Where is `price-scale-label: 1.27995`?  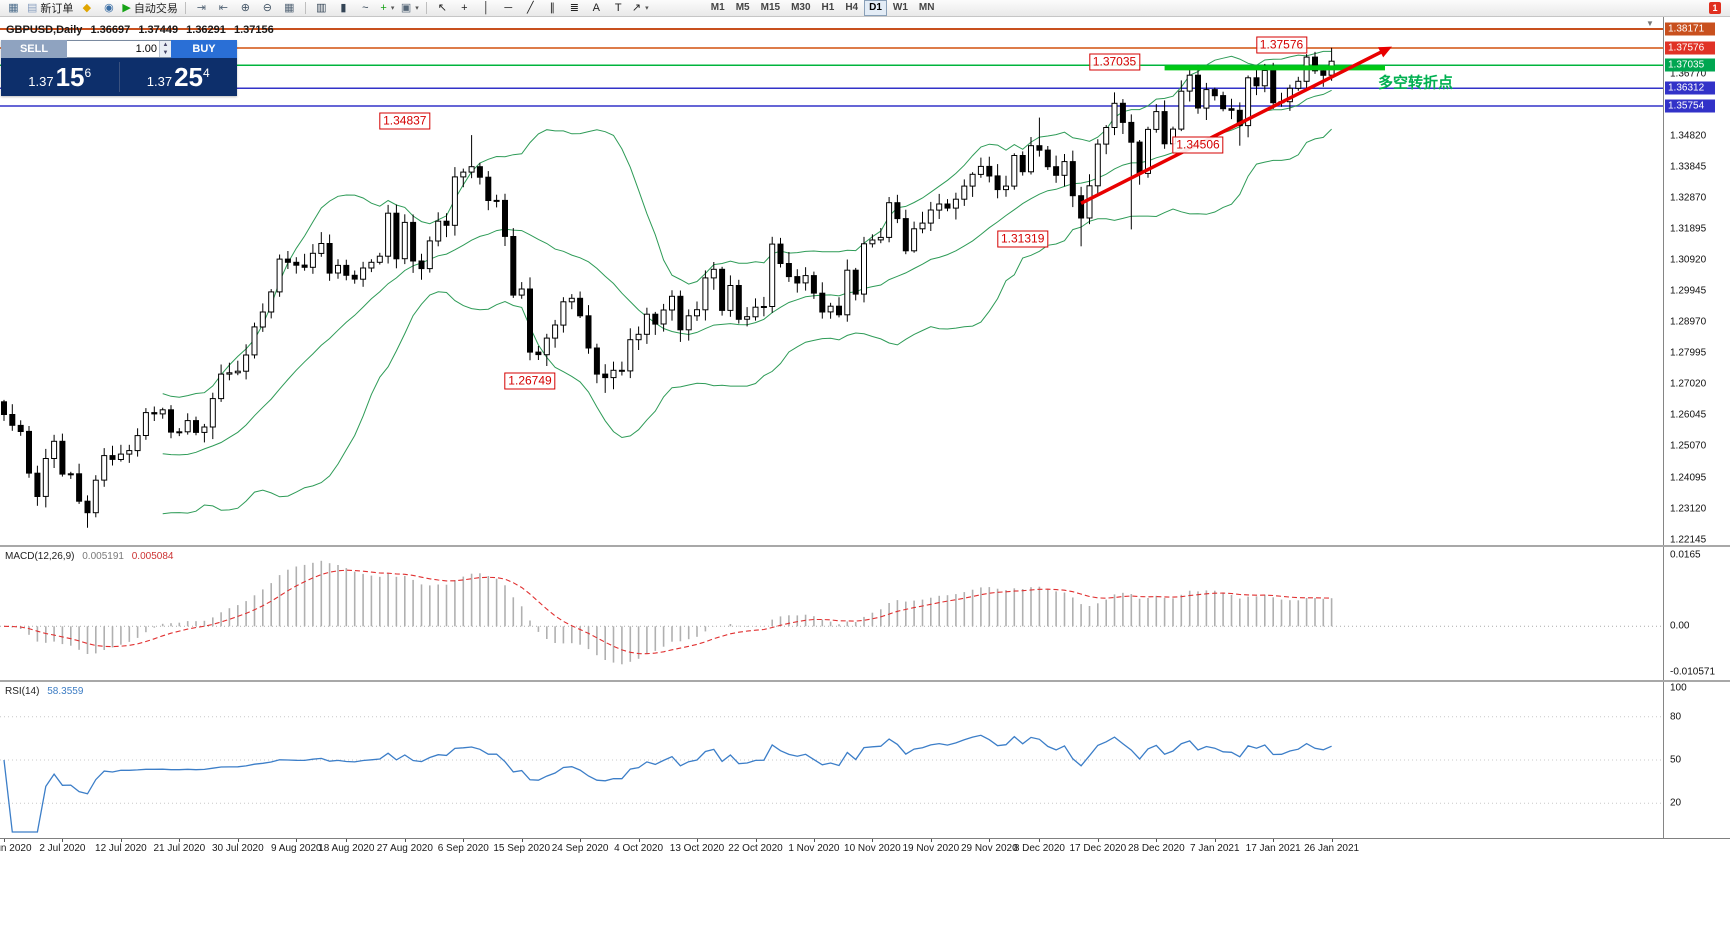 price-scale-label: 1.27995 is located at coordinates (1688, 353).